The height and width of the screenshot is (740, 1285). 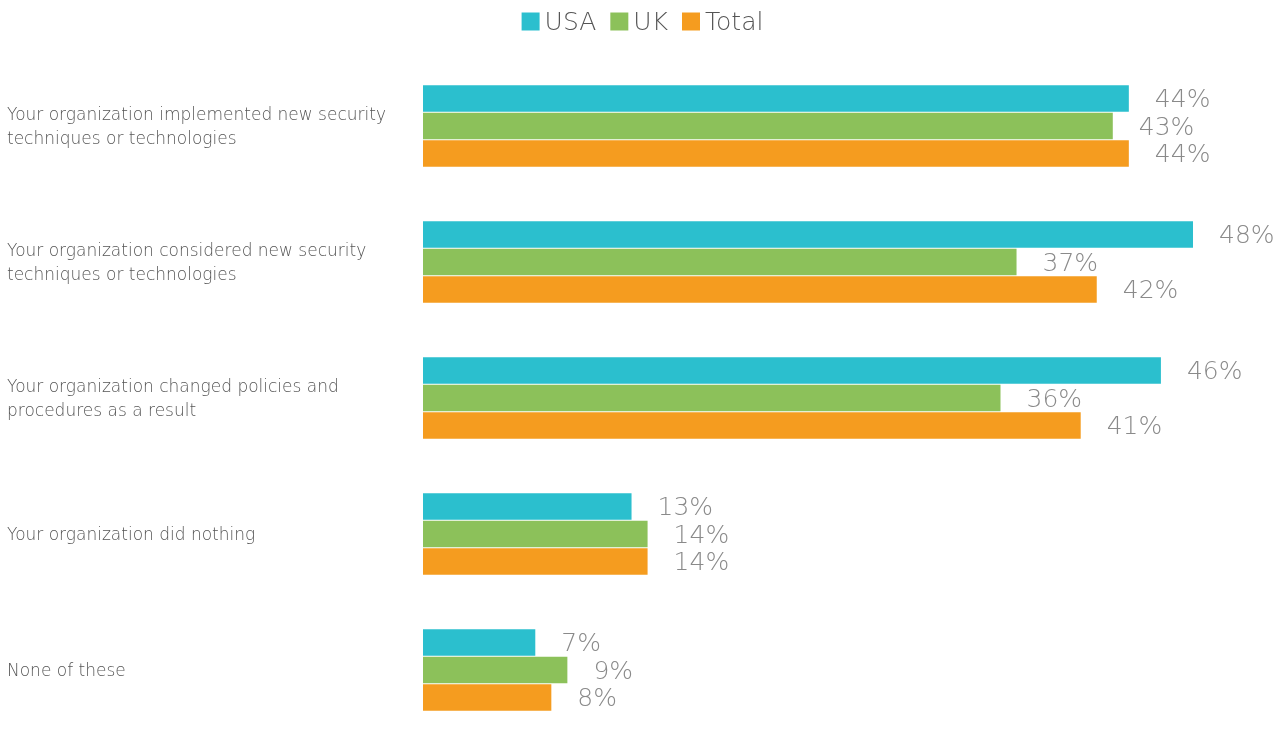 I want to click on data-label: 8%, so click(x=597, y=698).